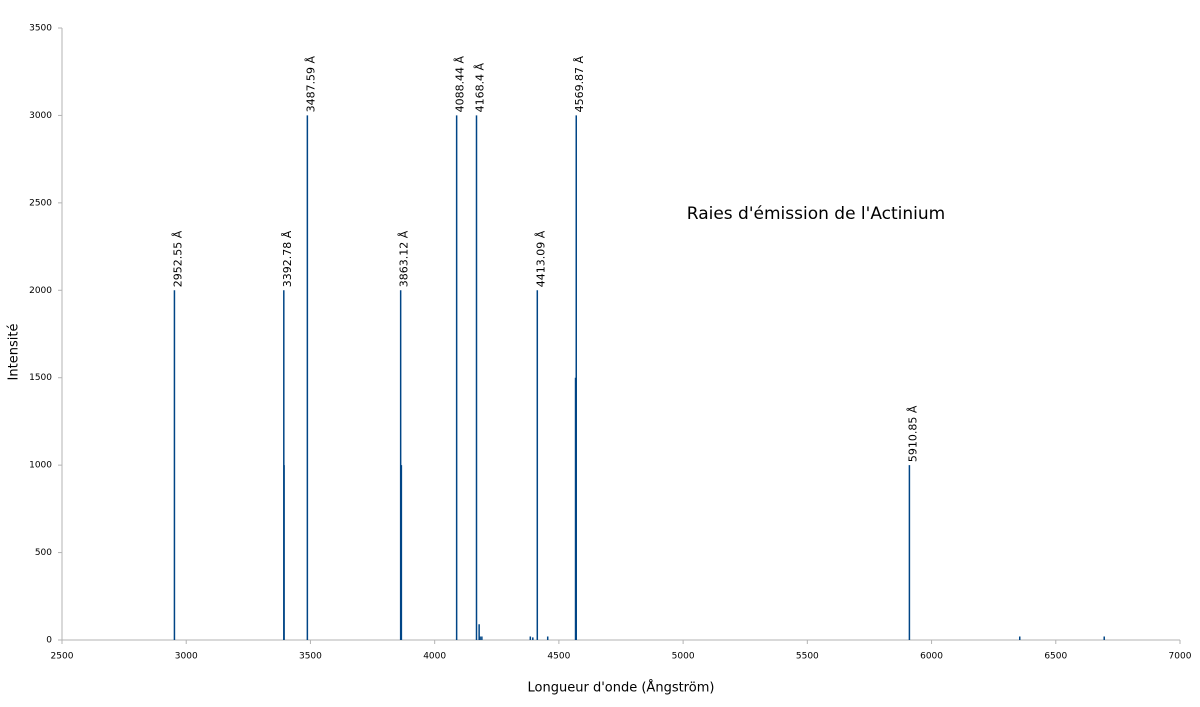 The width and height of the screenshot is (1200, 707). What do you see at coordinates (434, 657) in the screenshot?
I see `x-tick-label: 4000` at bounding box center [434, 657].